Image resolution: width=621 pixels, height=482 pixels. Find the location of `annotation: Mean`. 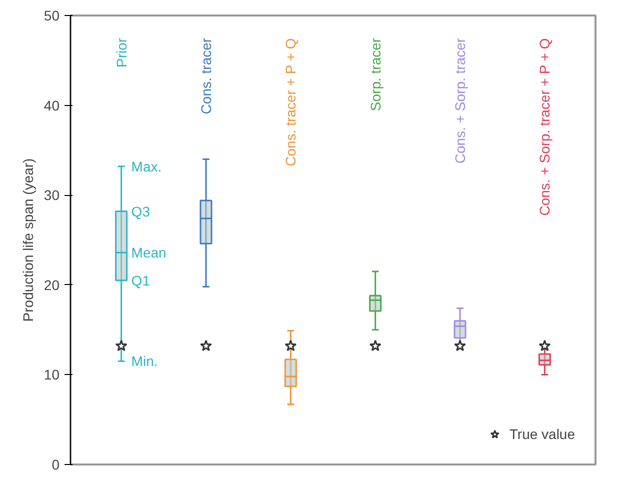

annotation: Mean is located at coordinates (148, 252).